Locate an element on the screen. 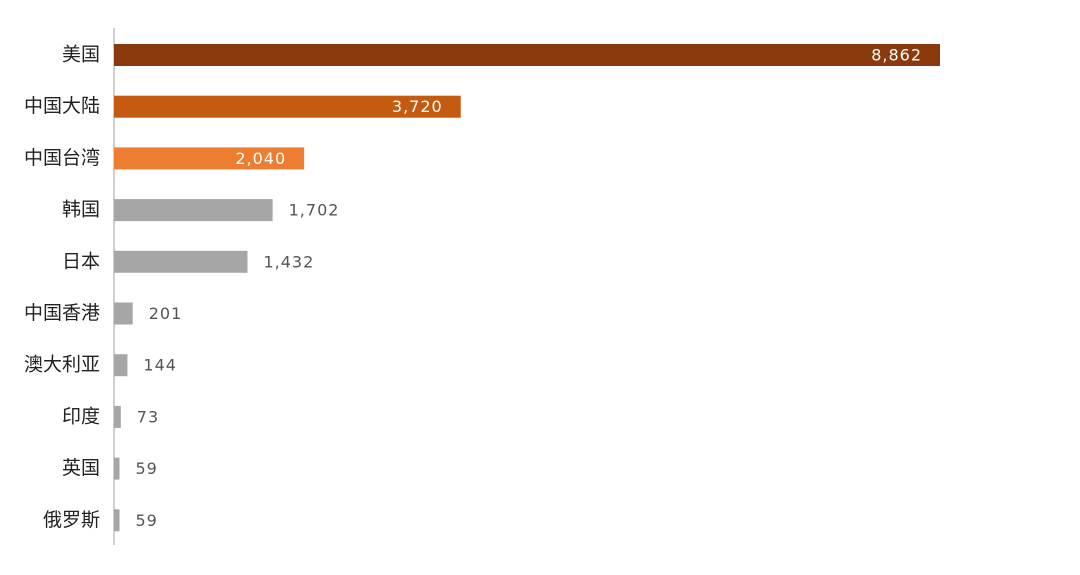 The image size is (1080, 575). category-label: 中国香港 is located at coordinates (62, 313).